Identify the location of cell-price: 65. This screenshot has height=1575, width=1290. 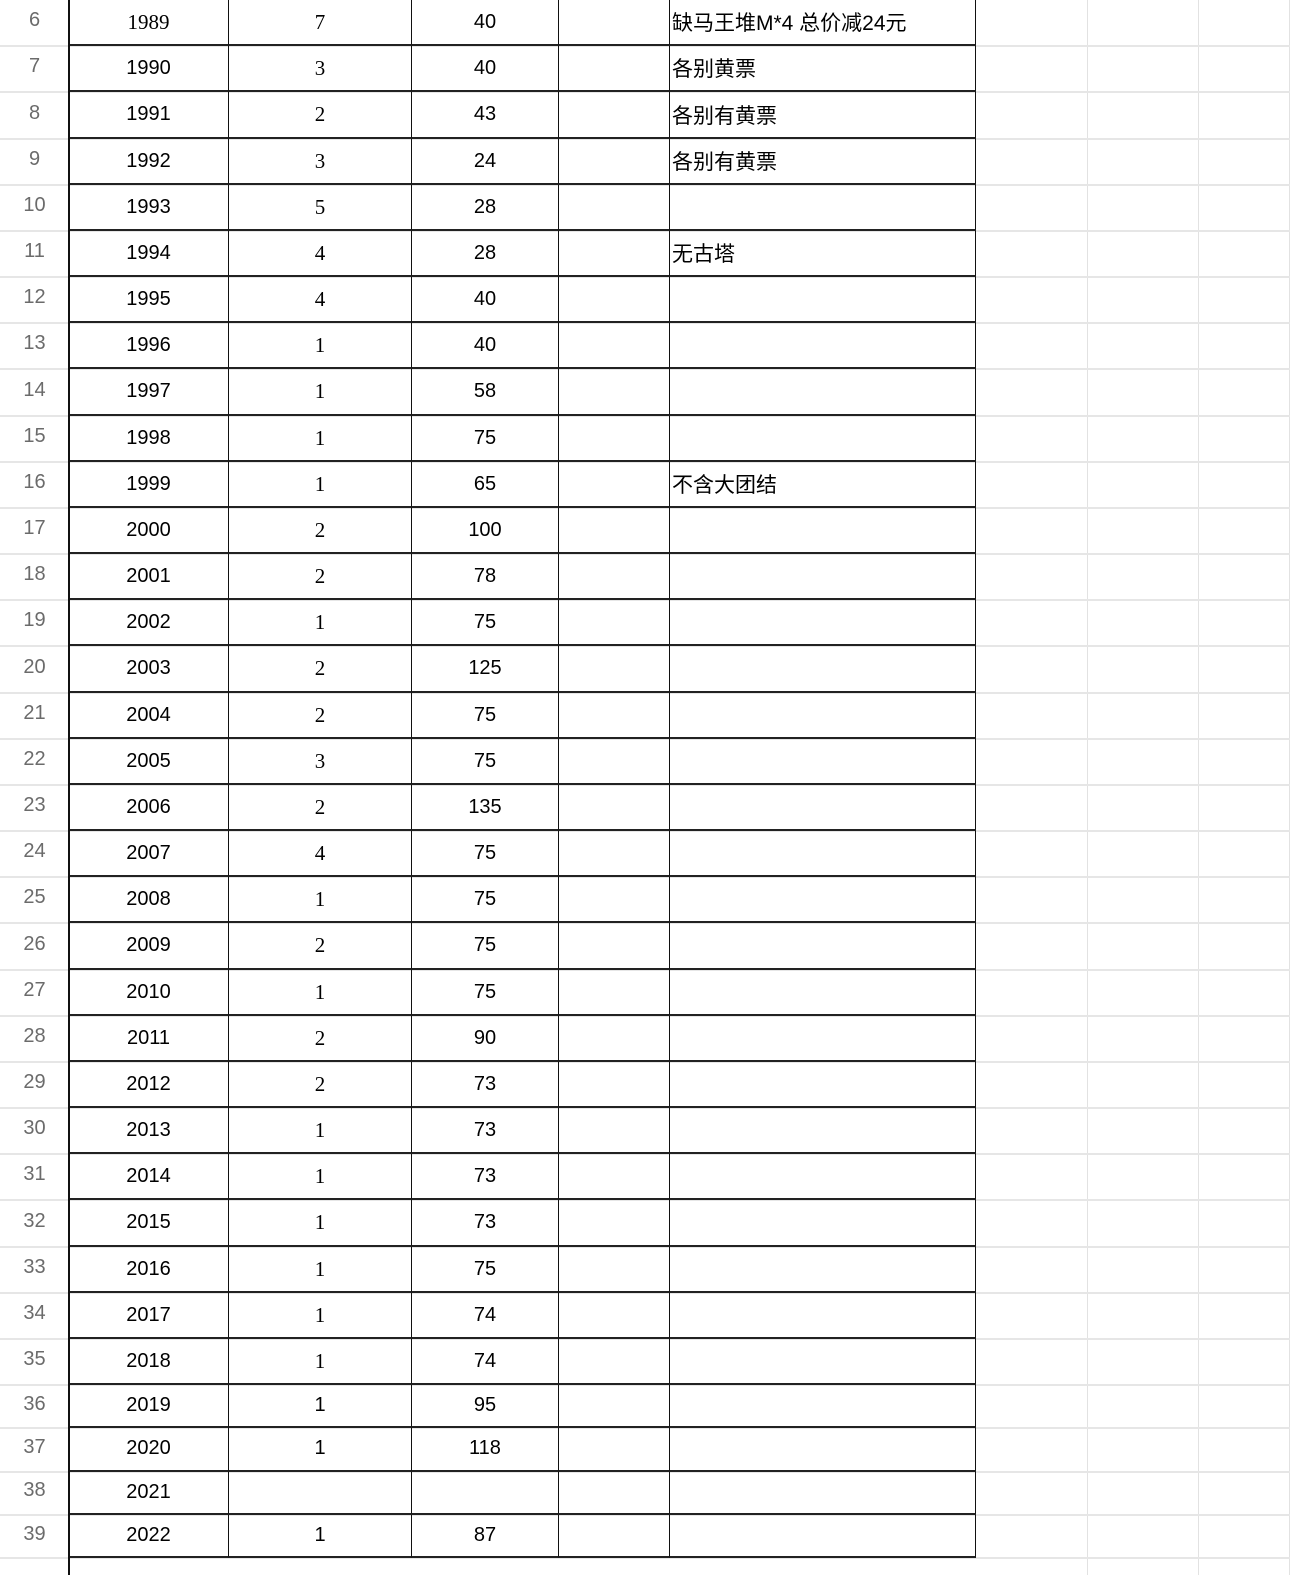
(485, 485).